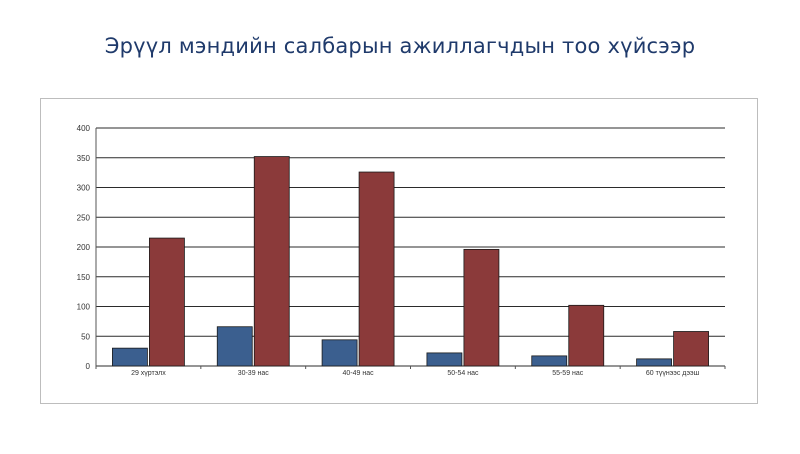  I want to click on x-tick-label: 50-54 нас, so click(463, 373).